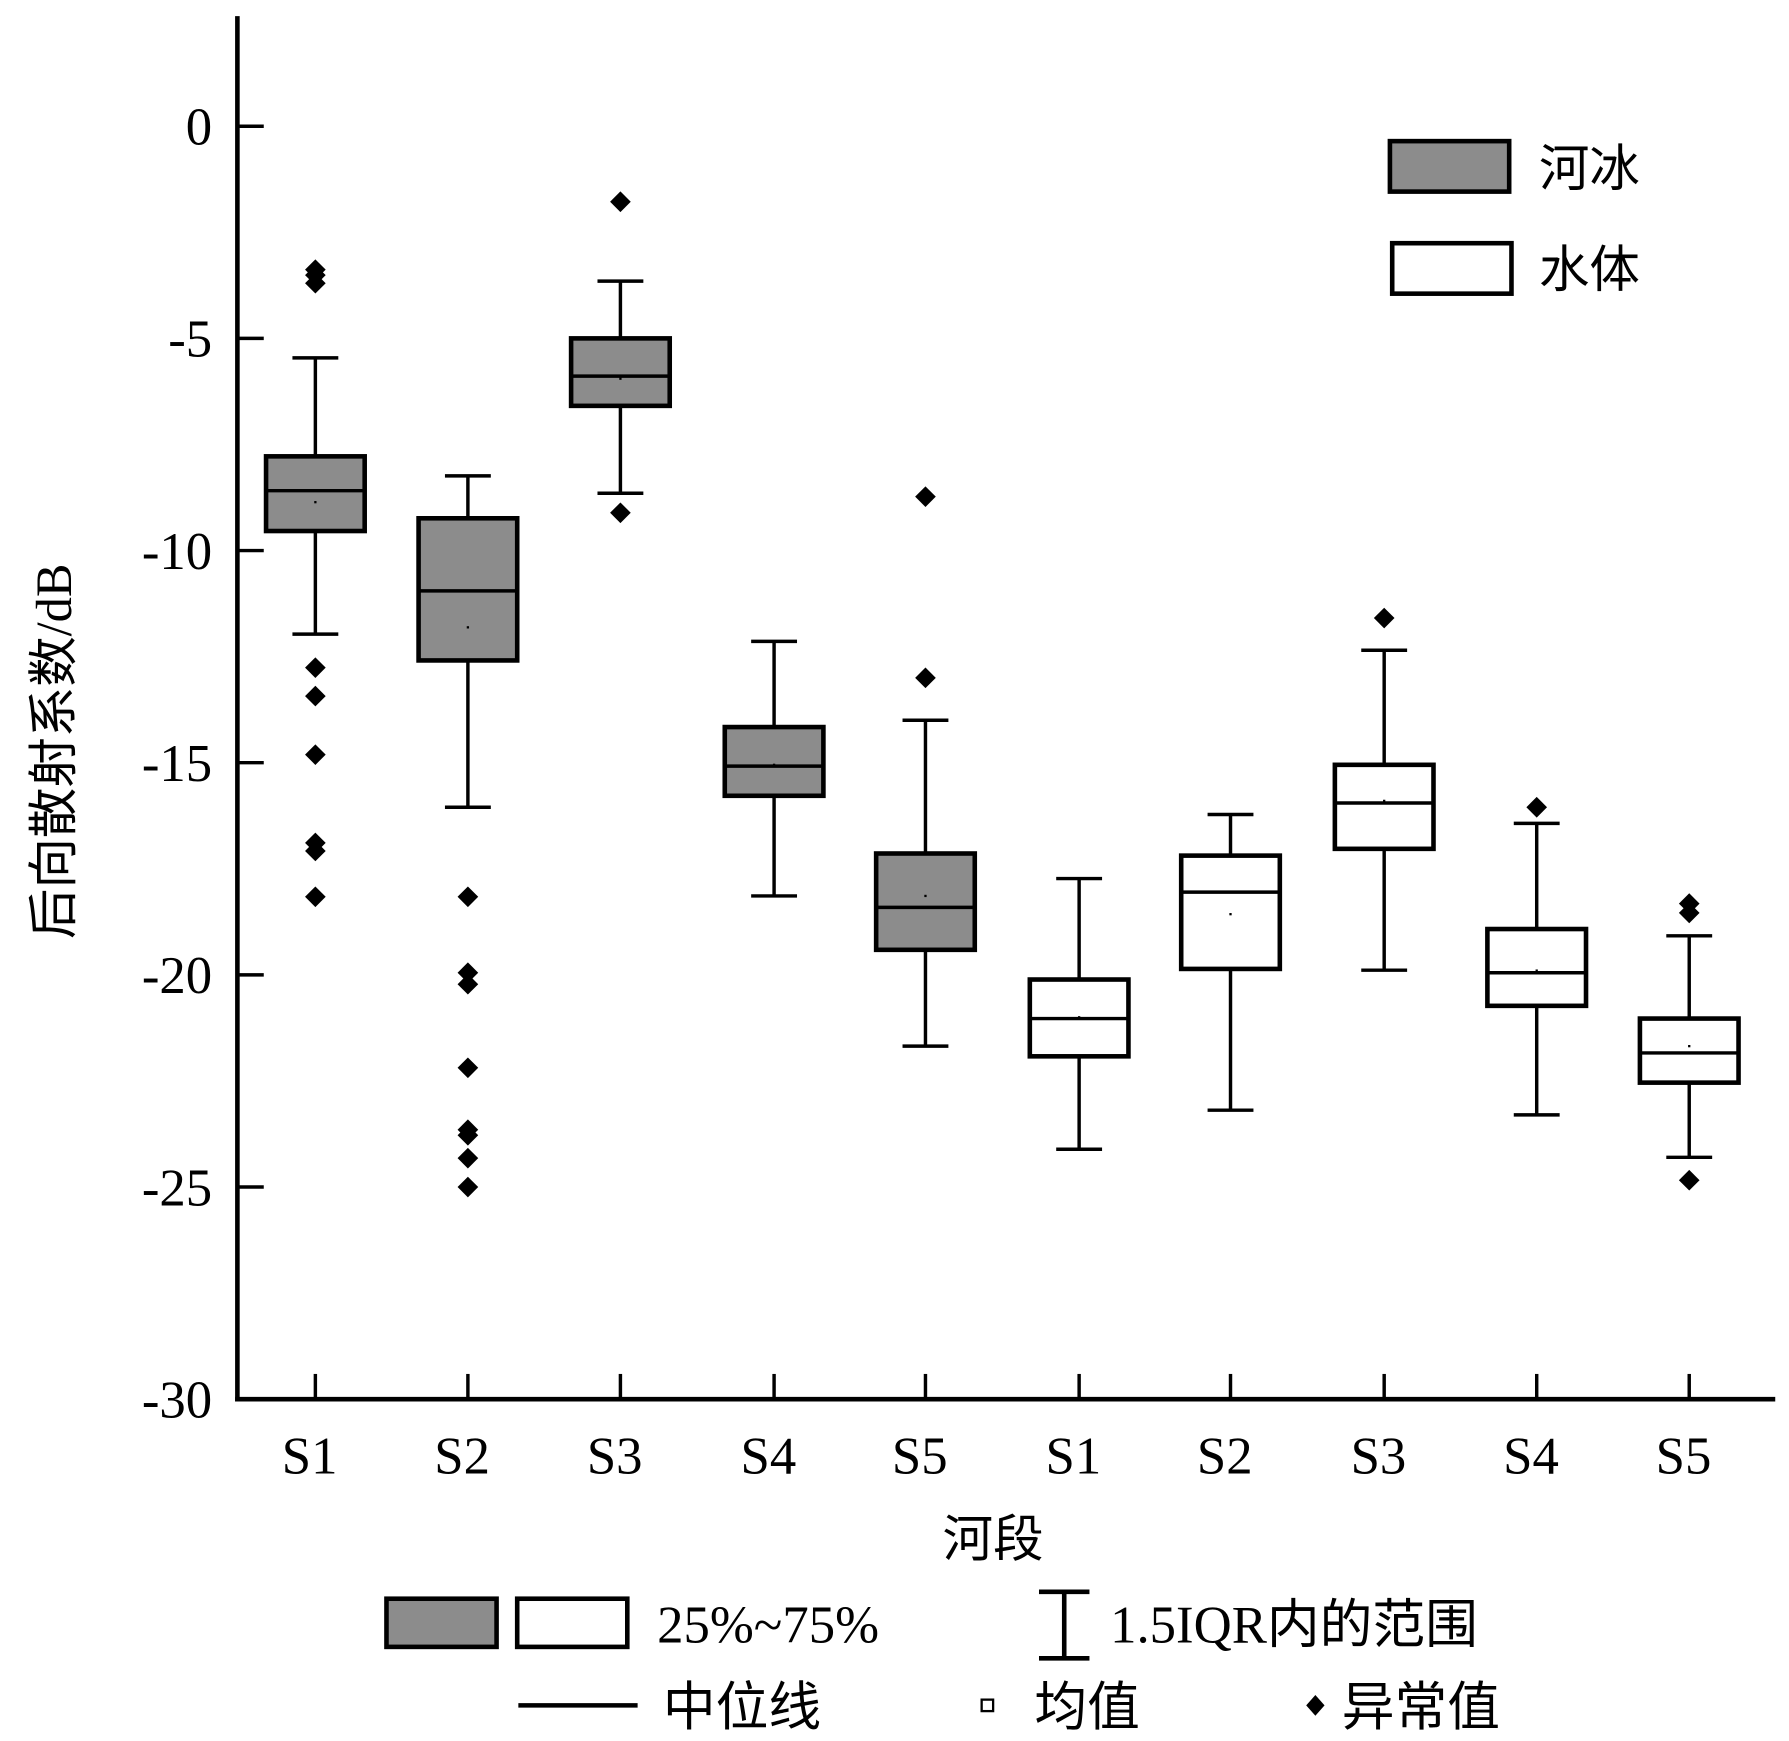  Describe the element at coordinates (987, 1705) in the screenshot. I see `key-mean-icon` at that location.